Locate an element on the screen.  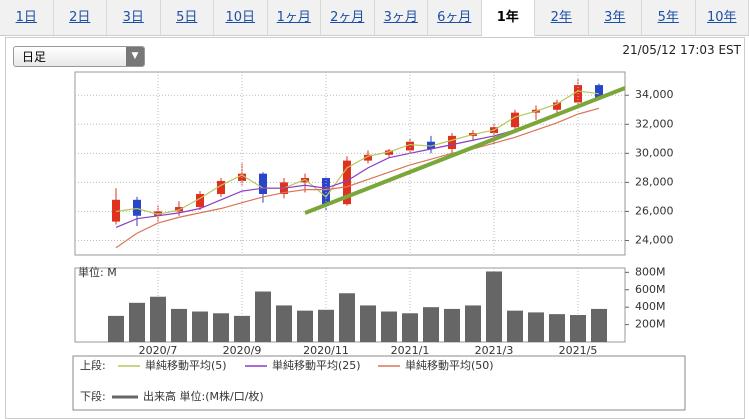
x-tick-label: 2021/5 is located at coordinates (578, 350).